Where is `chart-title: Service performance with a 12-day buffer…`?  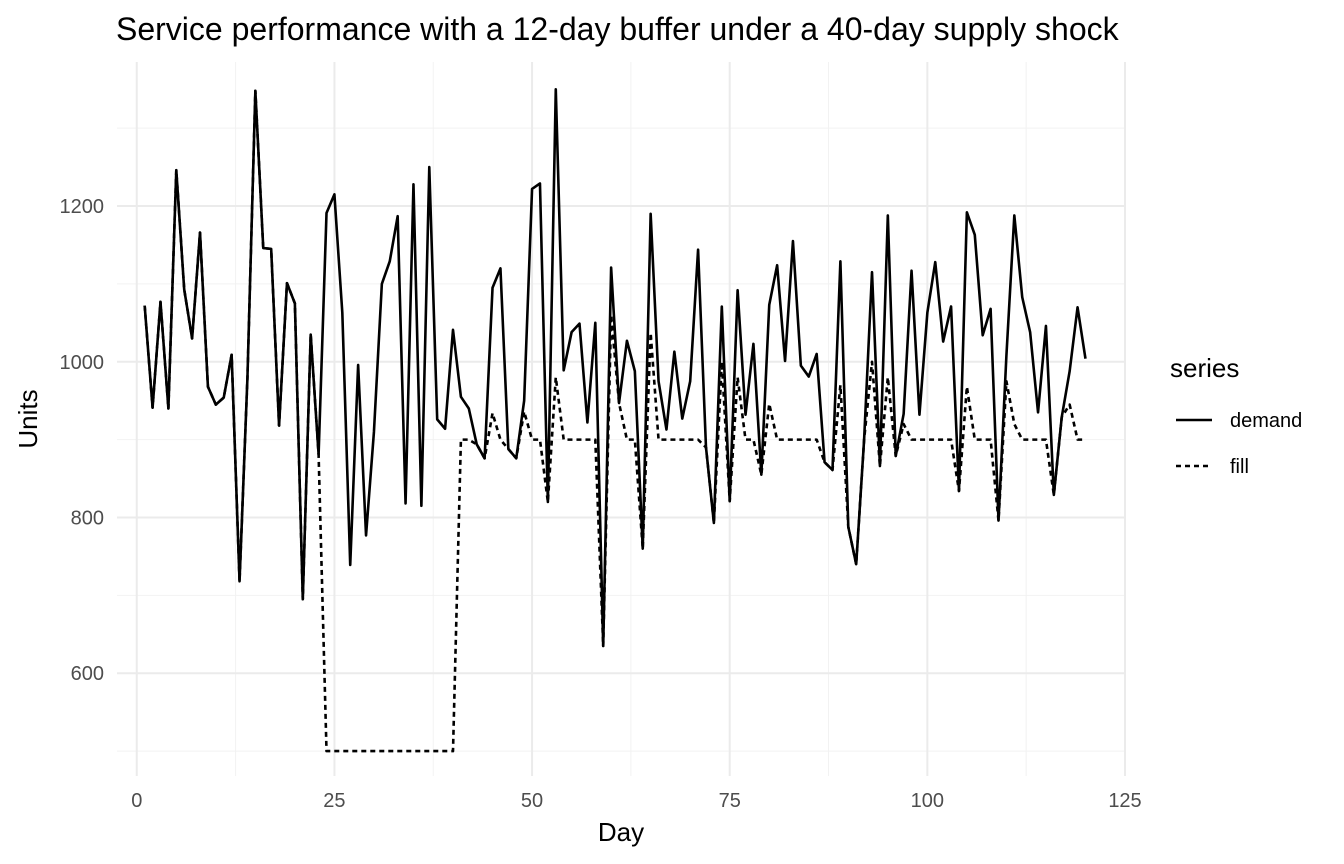
chart-title: Service performance with a 12-day buffer… is located at coordinates (618, 29).